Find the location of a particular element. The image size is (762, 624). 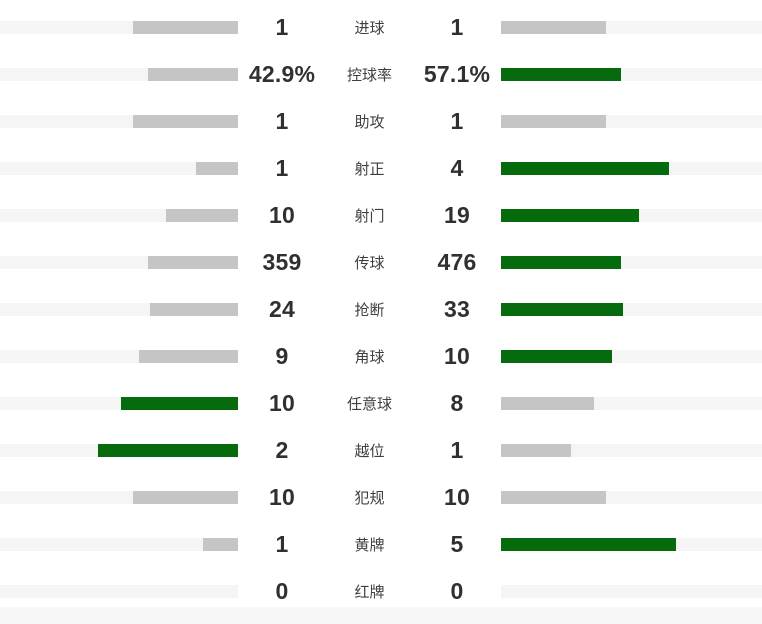

right-team-value: 57.1% is located at coordinates (457, 73).